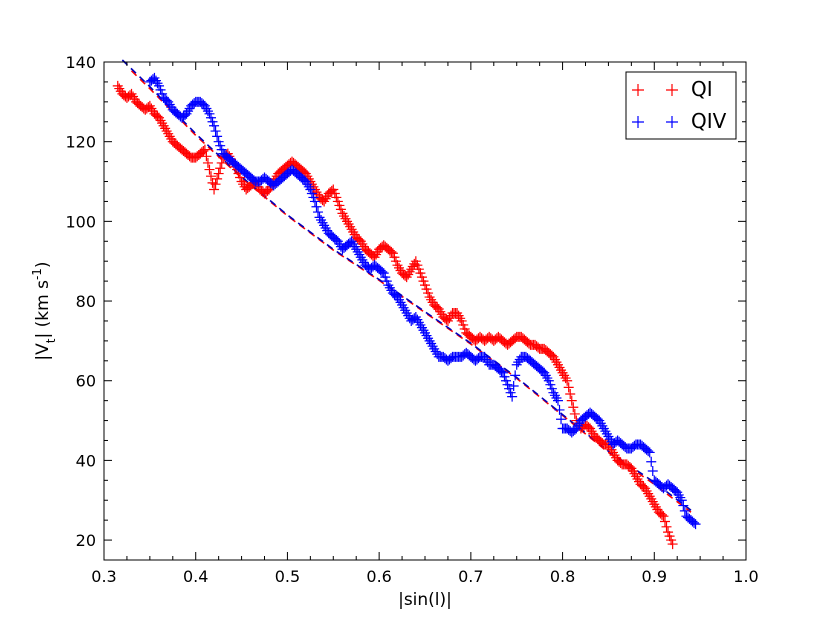  What do you see at coordinates (470, 576) in the screenshot?
I see `x-tick-label: 0.7` at bounding box center [470, 576].